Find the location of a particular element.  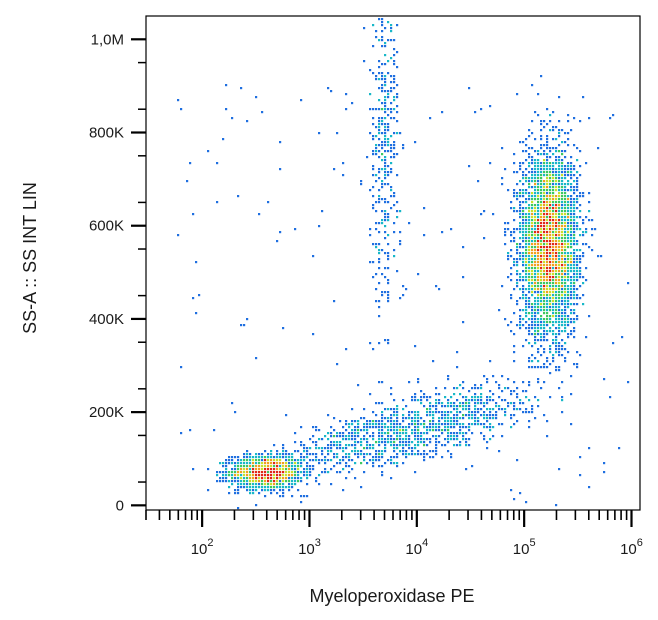

y-tick-label: 1,0M is located at coordinates (107, 39).